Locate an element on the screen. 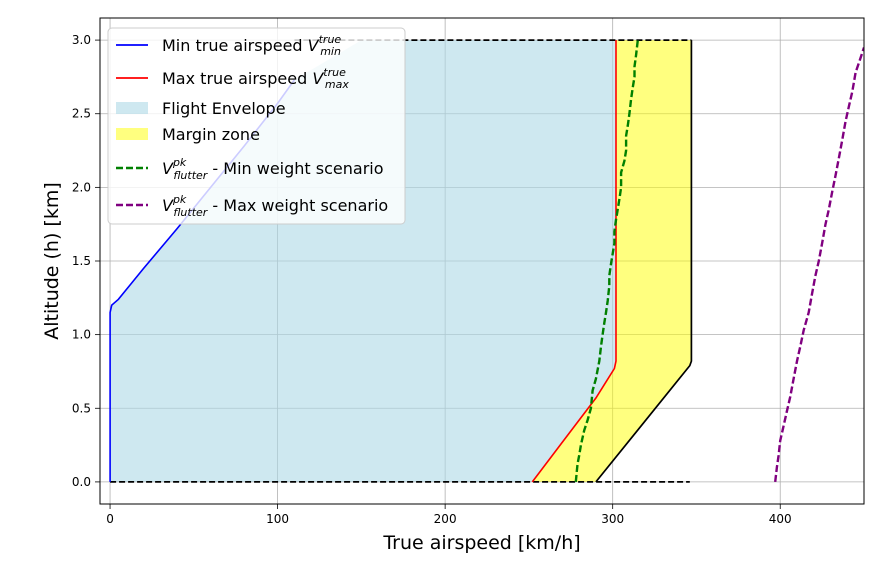 The image size is (884, 582). y-tick-label: 1.5 is located at coordinates (81, 261).